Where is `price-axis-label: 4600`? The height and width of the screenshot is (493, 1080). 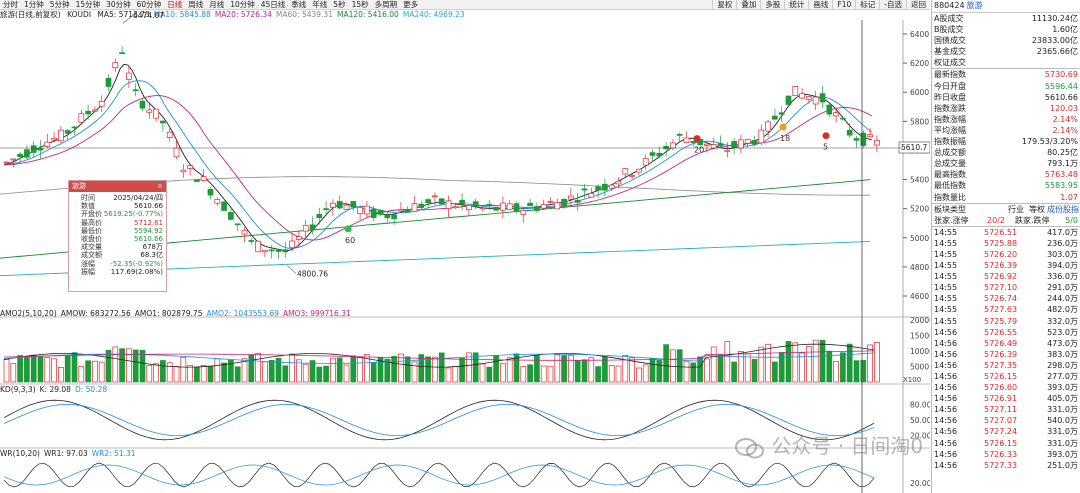
price-axis-label: 4600 is located at coordinates (919, 296).